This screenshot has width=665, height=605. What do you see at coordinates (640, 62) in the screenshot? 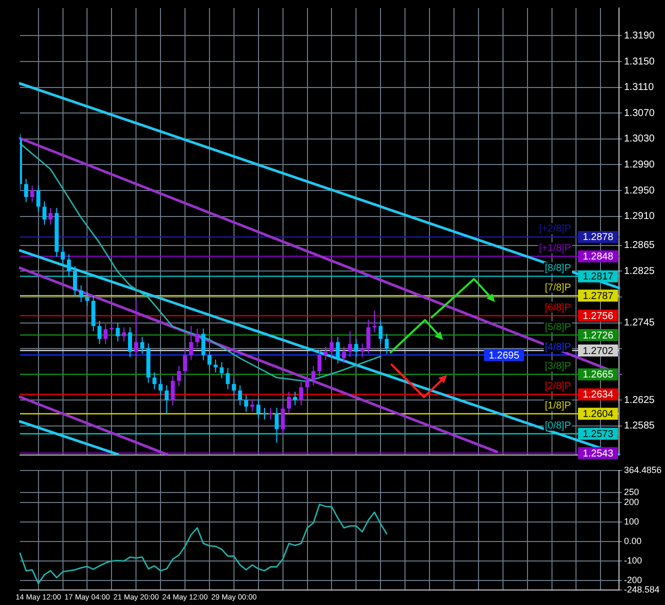
I see `y-tick-label: 1.3150` at bounding box center [640, 62].